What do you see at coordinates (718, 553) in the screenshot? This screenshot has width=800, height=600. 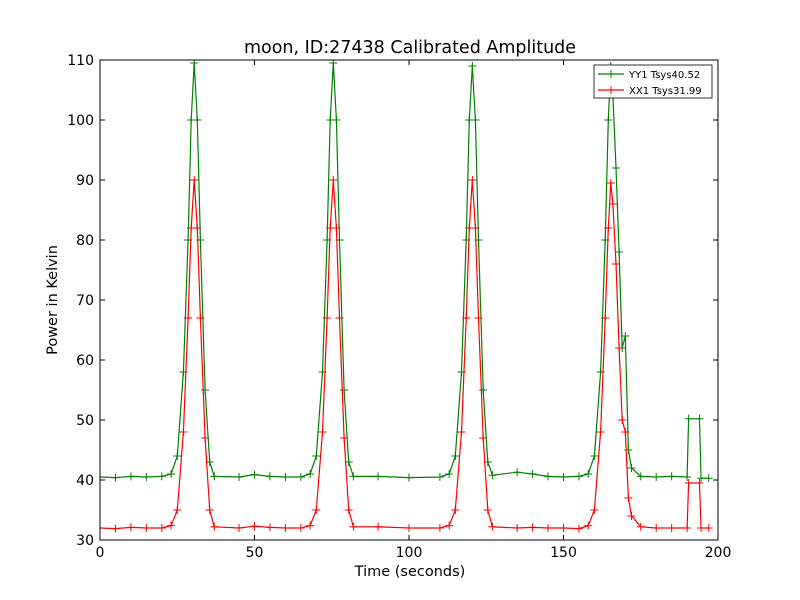 I see `x-tick-label: 200` at bounding box center [718, 553].